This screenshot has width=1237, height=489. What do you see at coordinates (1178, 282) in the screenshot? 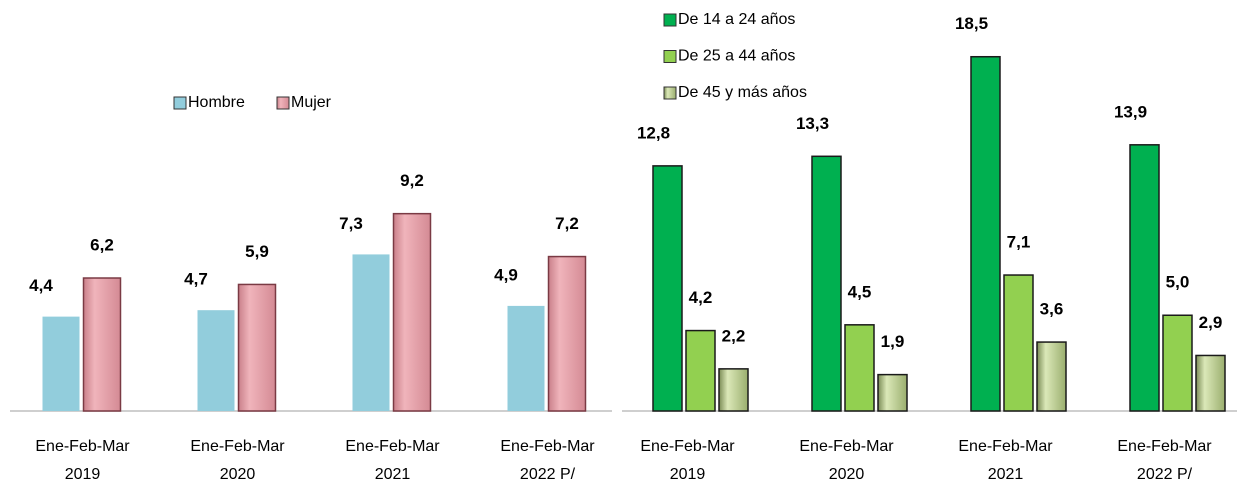
I see `value-label: 5,0` at bounding box center [1178, 282].